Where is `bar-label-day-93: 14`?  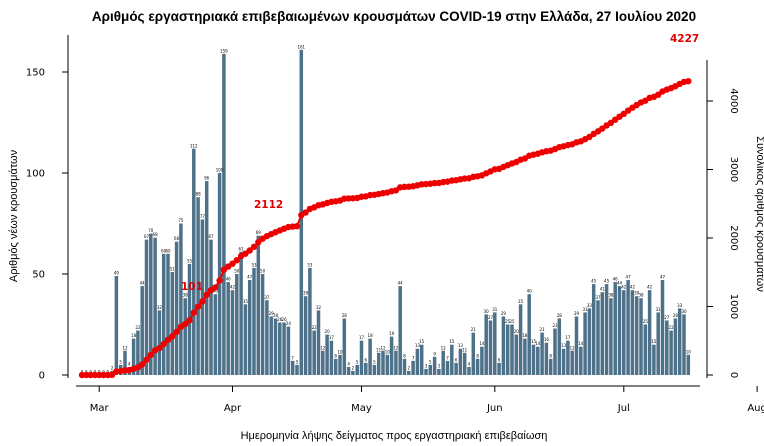 bar-label-day-93: 14 is located at coordinates (482, 343).